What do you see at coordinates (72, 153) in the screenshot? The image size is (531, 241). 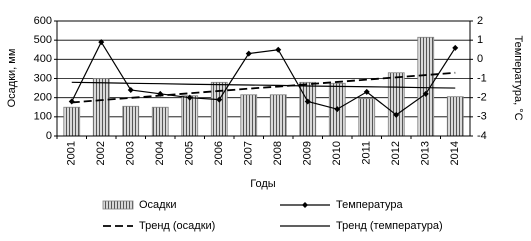 I see `x-tick-label: 2001` at bounding box center [72, 153].